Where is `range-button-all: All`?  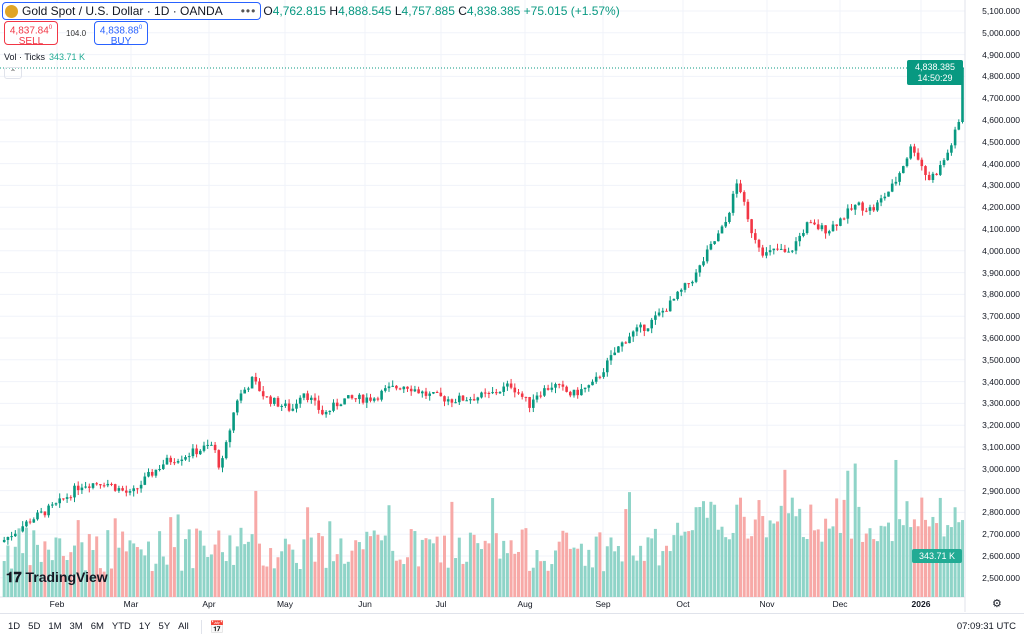
range-button-all: All is located at coordinates (183, 626).